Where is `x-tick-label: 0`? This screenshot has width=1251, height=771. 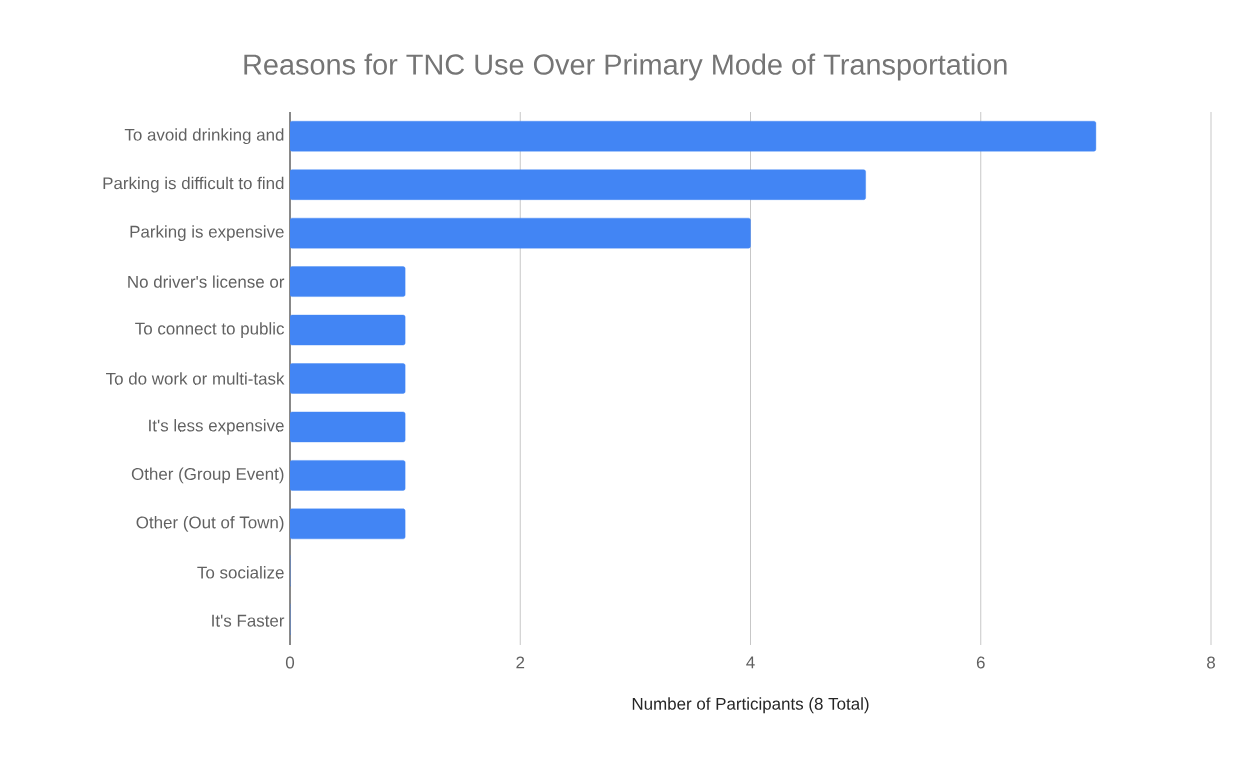
x-tick-label: 0 is located at coordinates (290, 662).